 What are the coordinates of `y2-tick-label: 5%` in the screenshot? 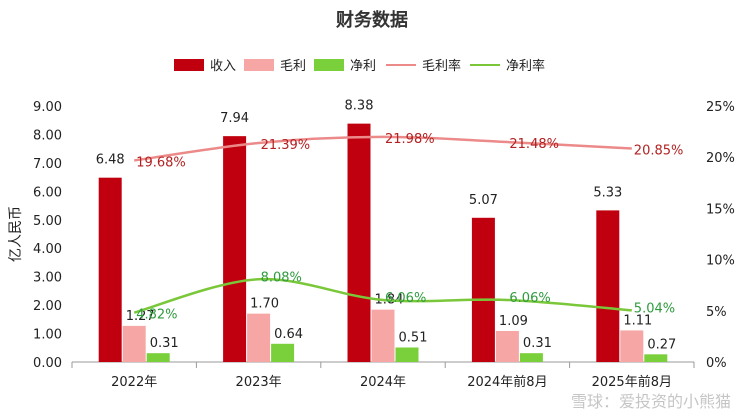 It's located at (716, 312).